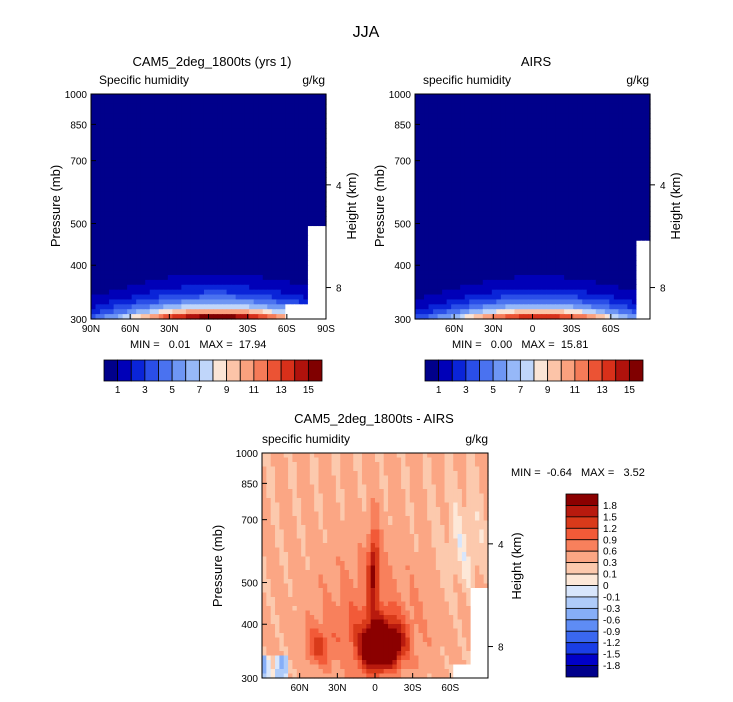  What do you see at coordinates (248, 329) in the screenshot?
I see `x-tick-label: 30S` at bounding box center [248, 329].